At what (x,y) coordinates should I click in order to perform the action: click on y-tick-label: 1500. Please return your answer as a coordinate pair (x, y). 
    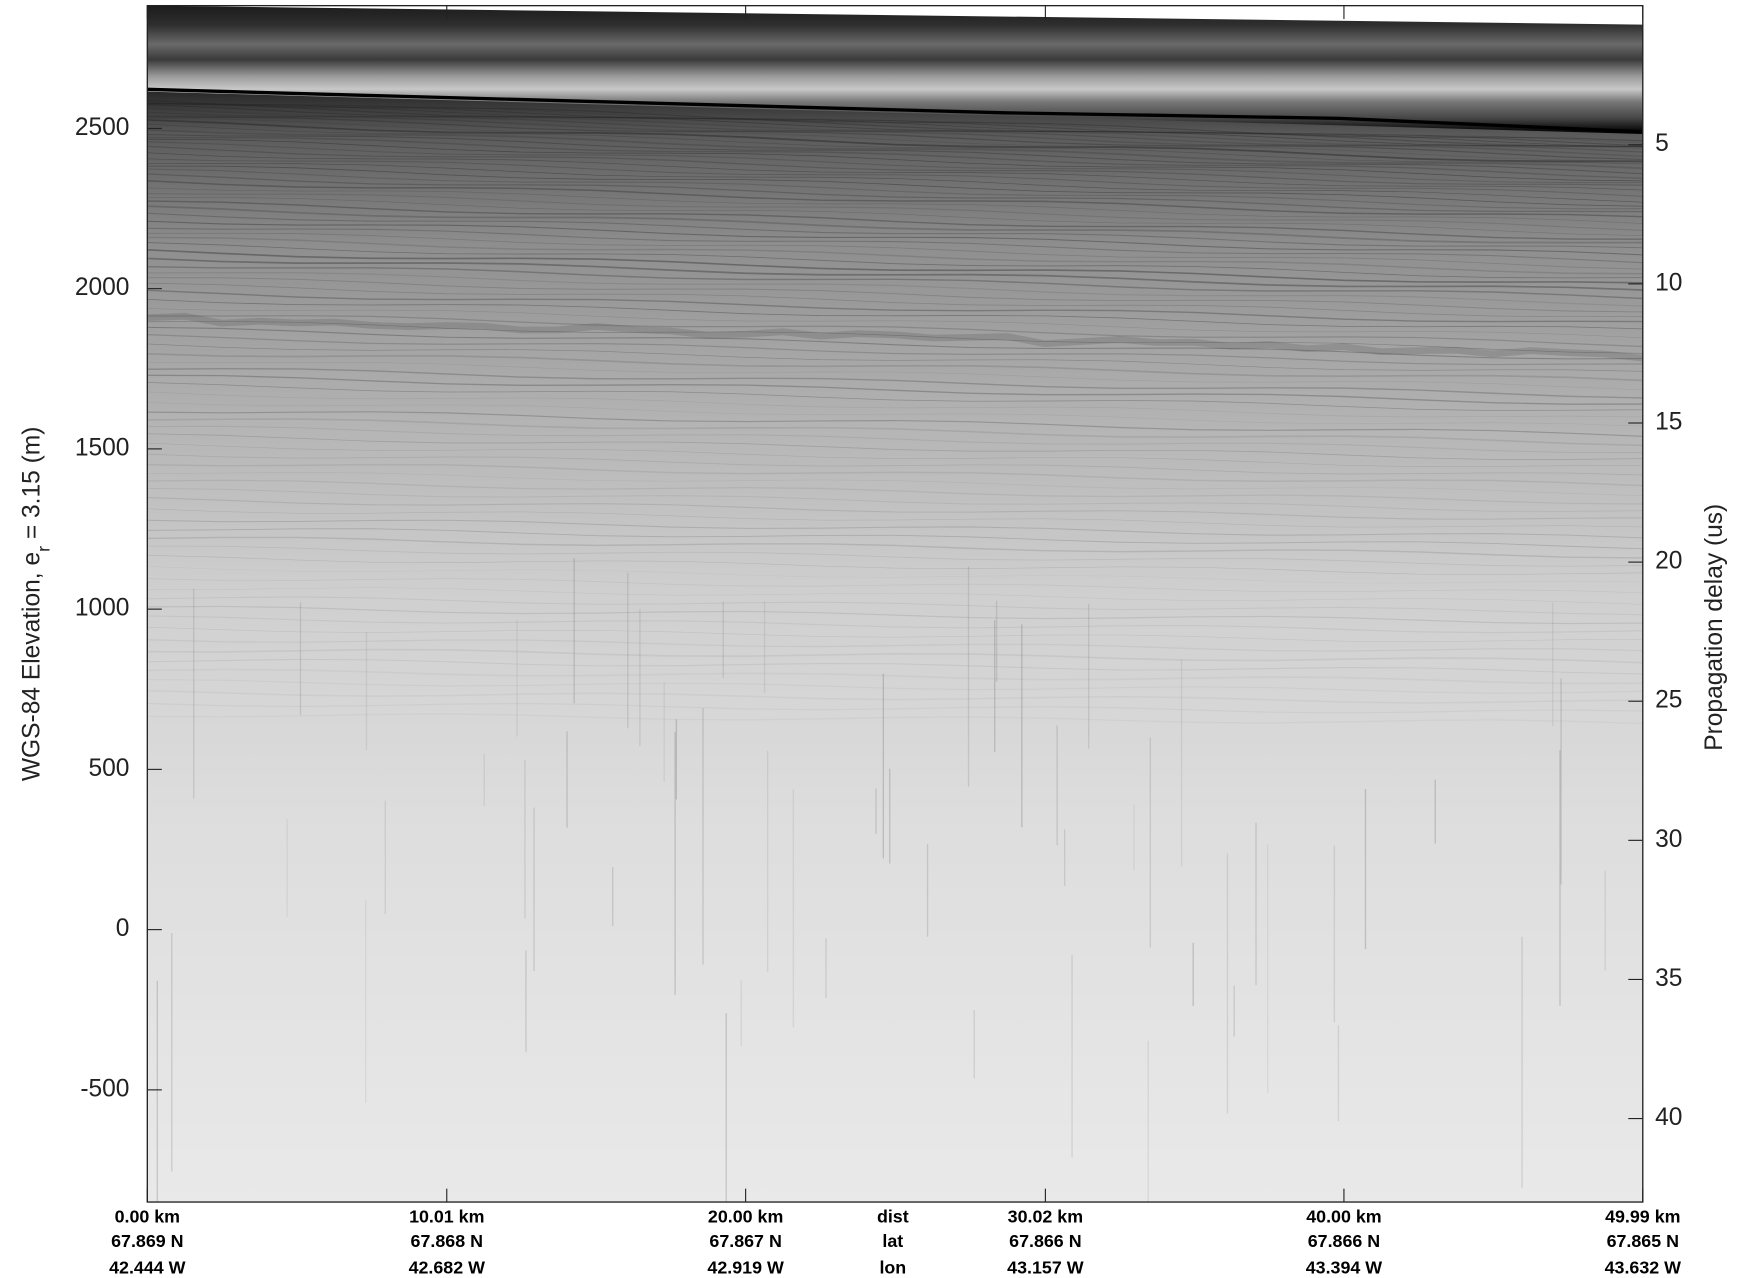
    Looking at the image, I should click on (102, 447).